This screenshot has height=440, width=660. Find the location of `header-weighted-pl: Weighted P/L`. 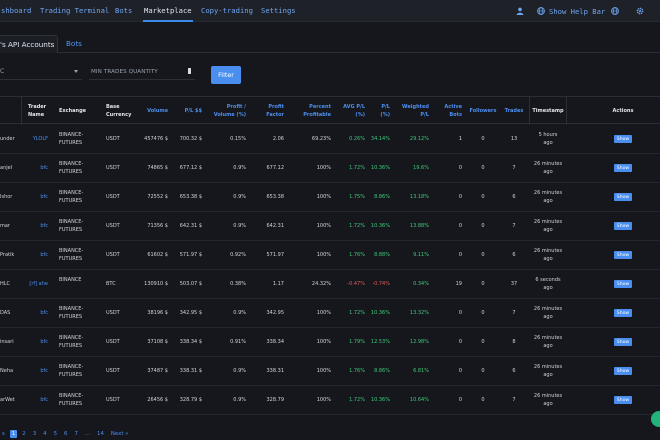

header-weighted-pl: Weighted P/L is located at coordinates (415, 111).